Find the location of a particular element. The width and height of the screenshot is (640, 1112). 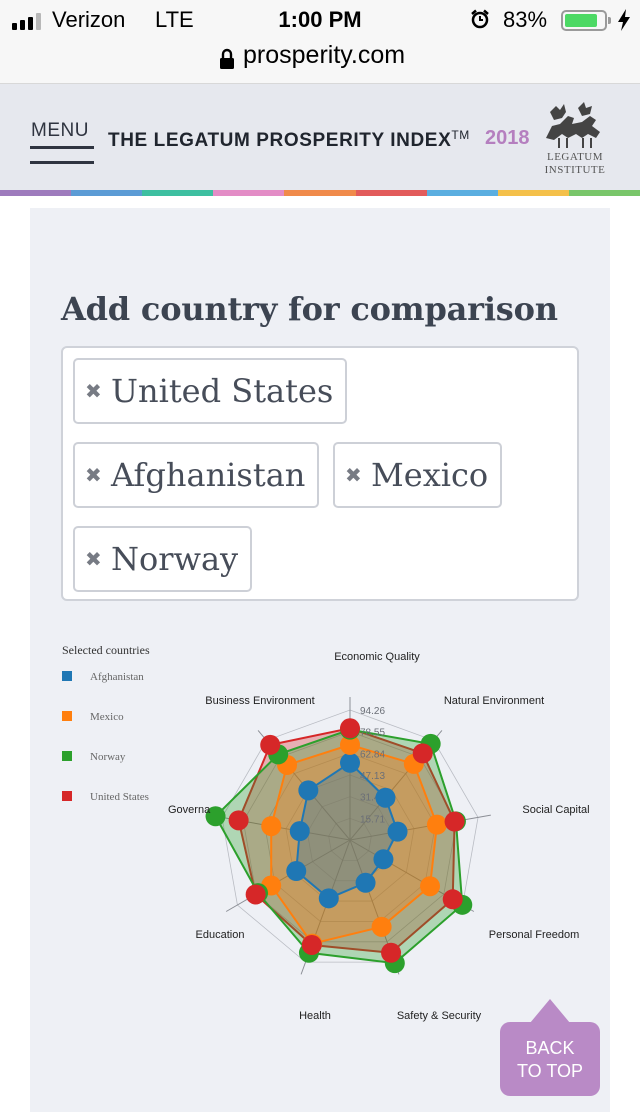

back-to-top-line2: TO TOP is located at coordinates (550, 1071).